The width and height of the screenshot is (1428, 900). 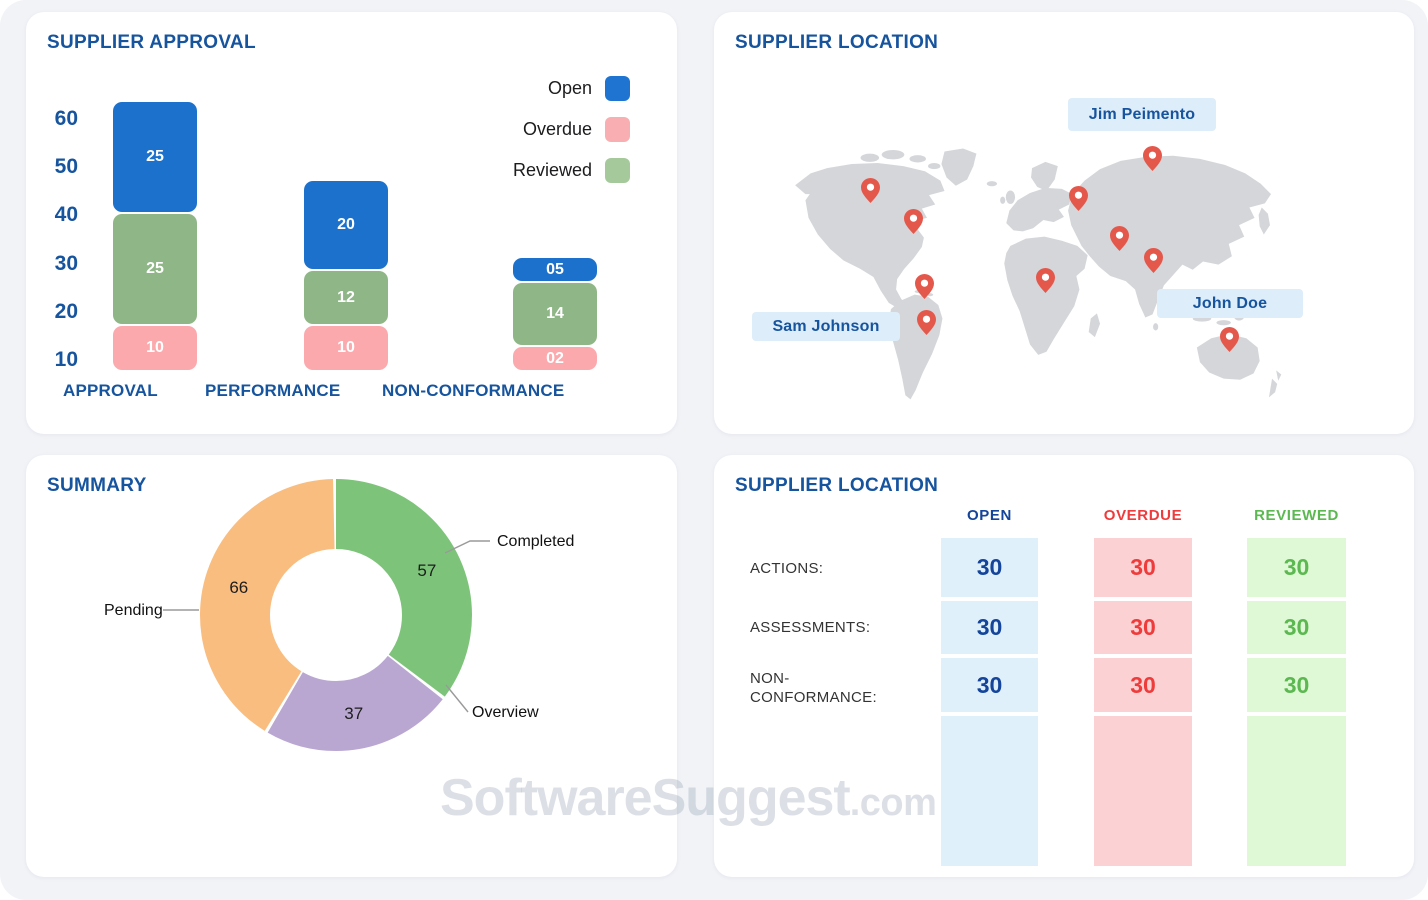 I want to click on table-cell-actions-open: 30, so click(x=989, y=567).